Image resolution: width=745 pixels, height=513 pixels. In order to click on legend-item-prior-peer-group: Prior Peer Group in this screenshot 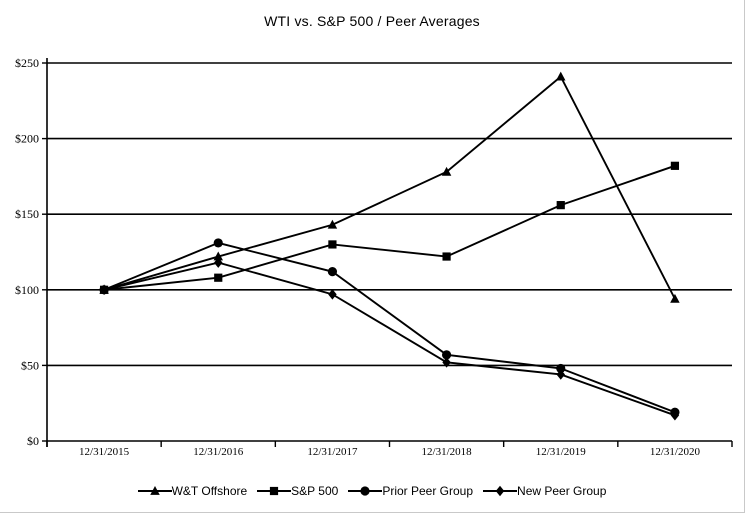, I will do `click(410, 491)`.